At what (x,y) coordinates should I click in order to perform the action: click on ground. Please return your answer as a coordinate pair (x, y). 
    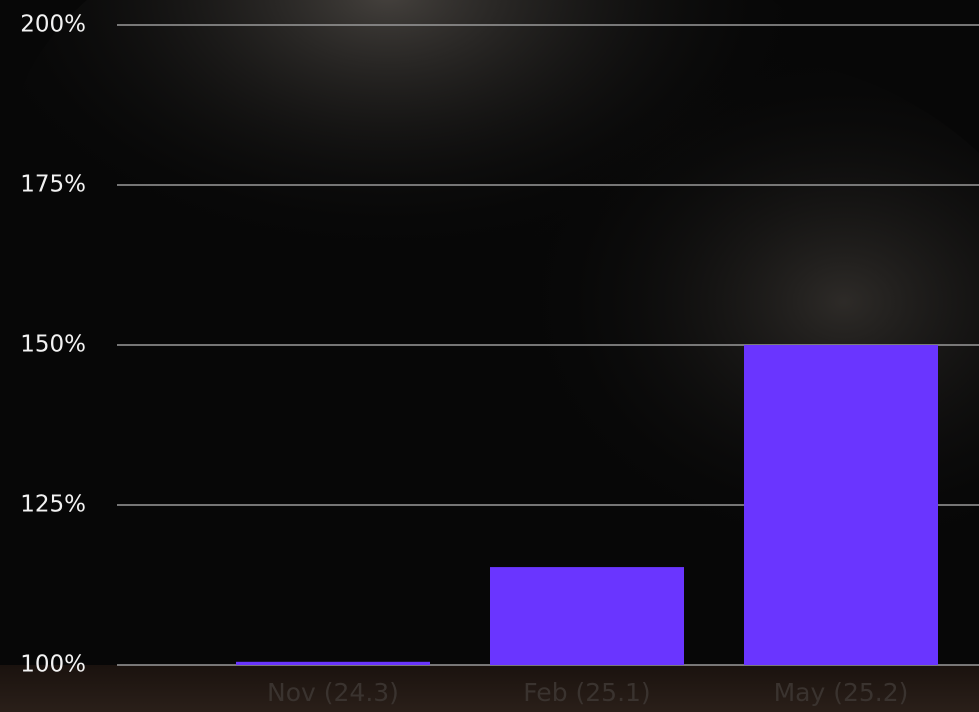
    Looking at the image, I should click on (489, 688).